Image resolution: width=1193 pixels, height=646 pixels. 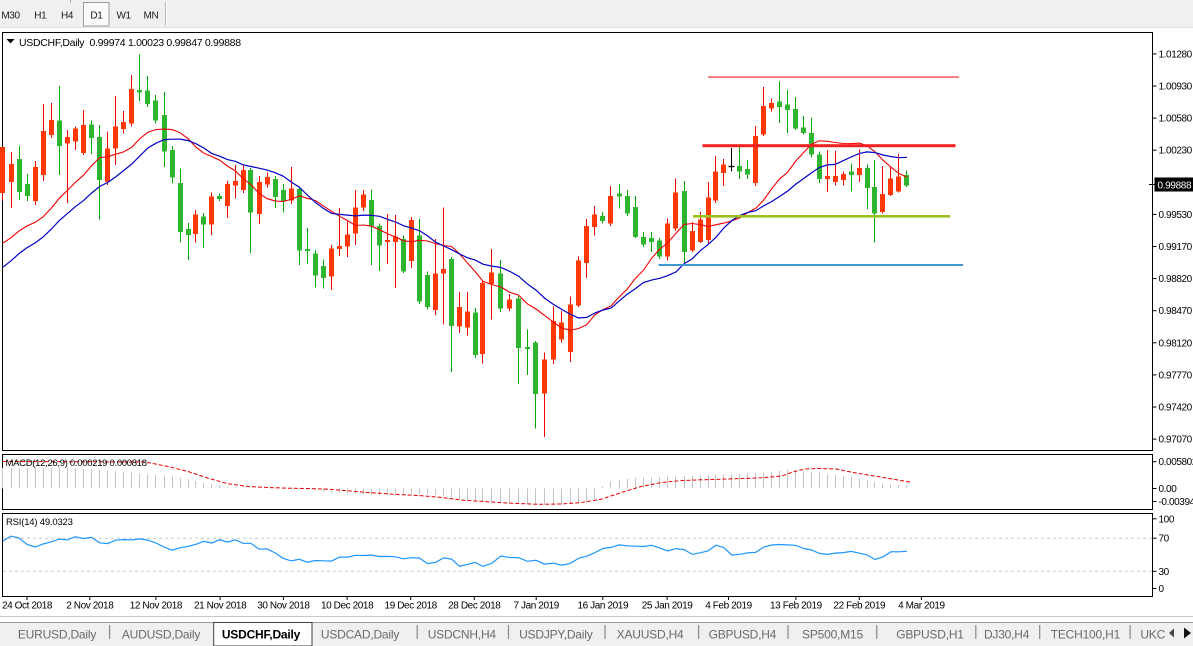 I want to click on svg-text: 0.00, so click(x=1168, y=489).